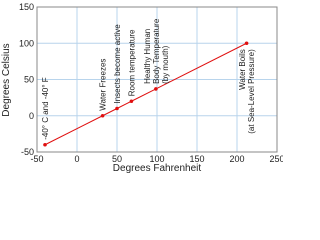 The image size is (320, 240). I want to click on x-tick-label: -50, so click(36, 159).